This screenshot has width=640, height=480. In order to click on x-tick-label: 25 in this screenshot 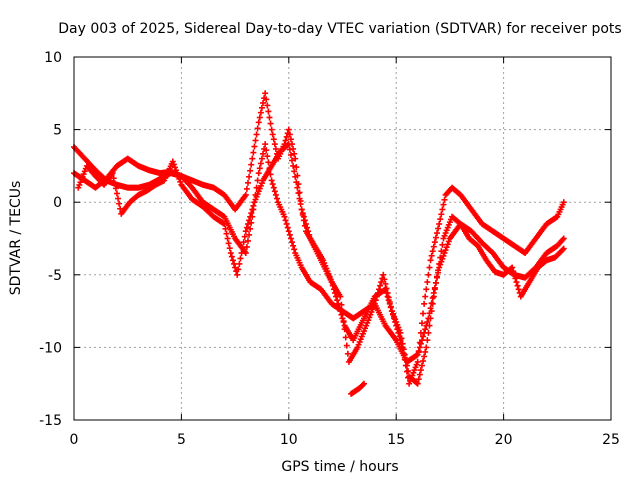, I will do `click(611, 440)`.